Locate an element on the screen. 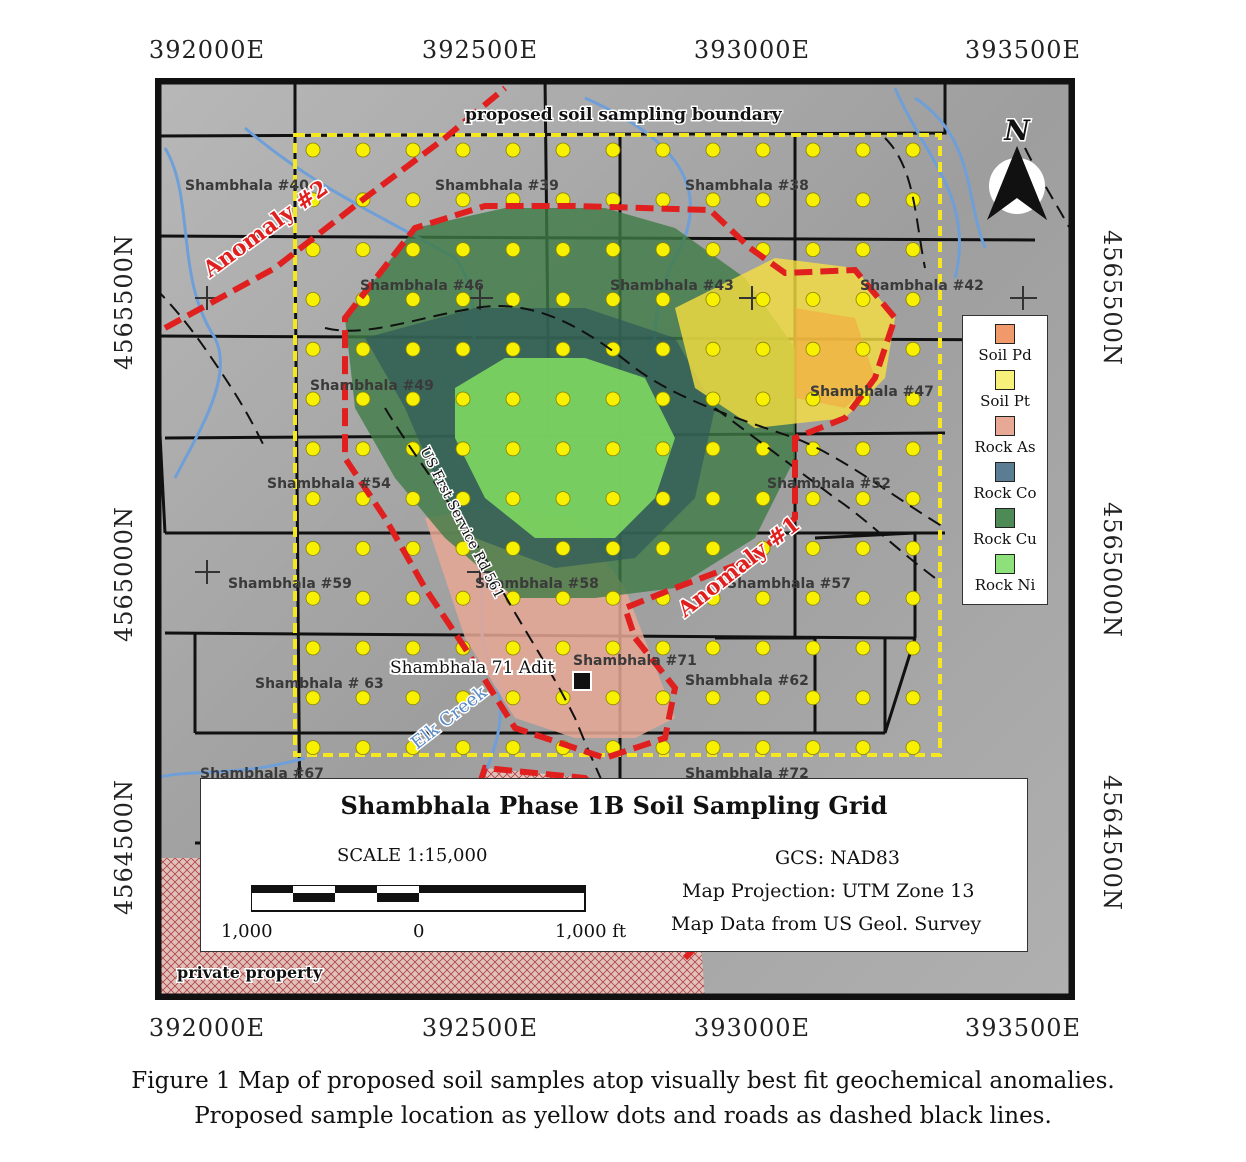 Image resolution: width=1246 pixels, height=1162 pixels. coord-right-4565000: 4565000N is located at coordinates (1112, 570).